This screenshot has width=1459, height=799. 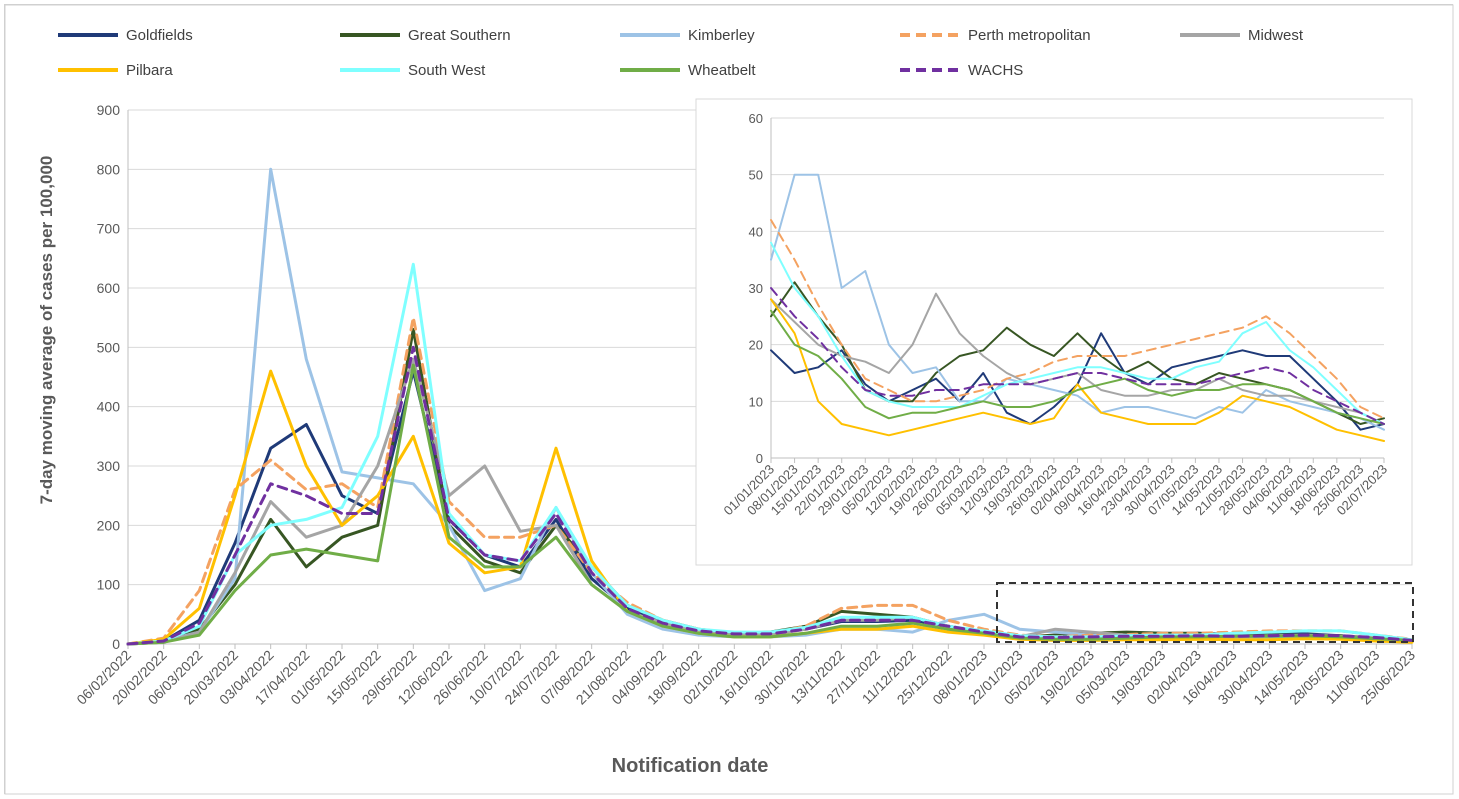 What do you see at coordinates (109, 585) in the screenshot?
I see `y-tick-label: 100` at bounding box center [109, 585].